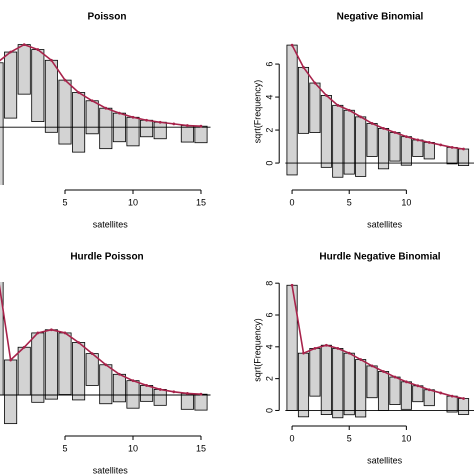 The height and width of the screenshot is (474, 474). Describe the element at coordinates (270, 163) in the screenshot. I see `y-tick-label: 0` at that location.